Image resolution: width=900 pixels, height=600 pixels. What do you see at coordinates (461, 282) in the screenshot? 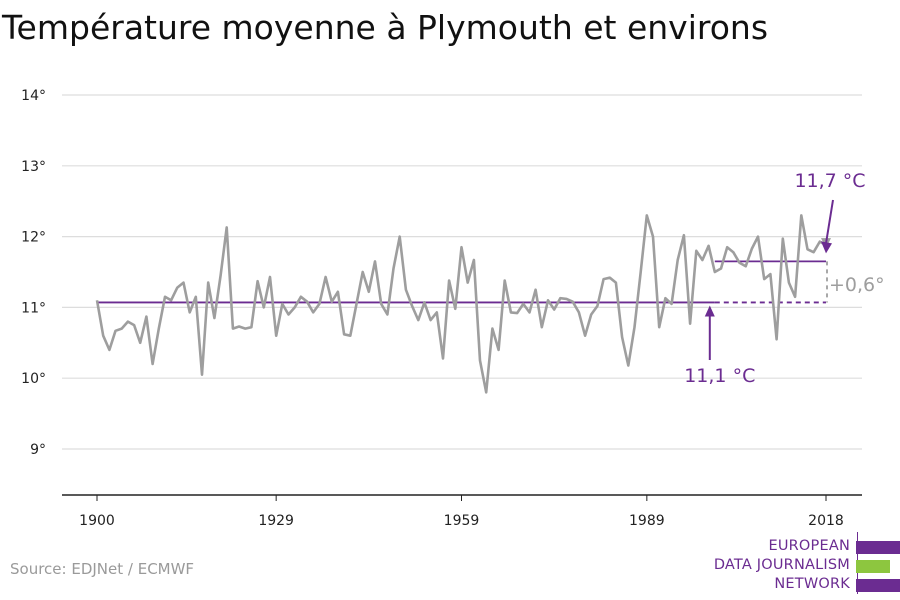
I see `reference-lines` at bounding box center [461, 282].